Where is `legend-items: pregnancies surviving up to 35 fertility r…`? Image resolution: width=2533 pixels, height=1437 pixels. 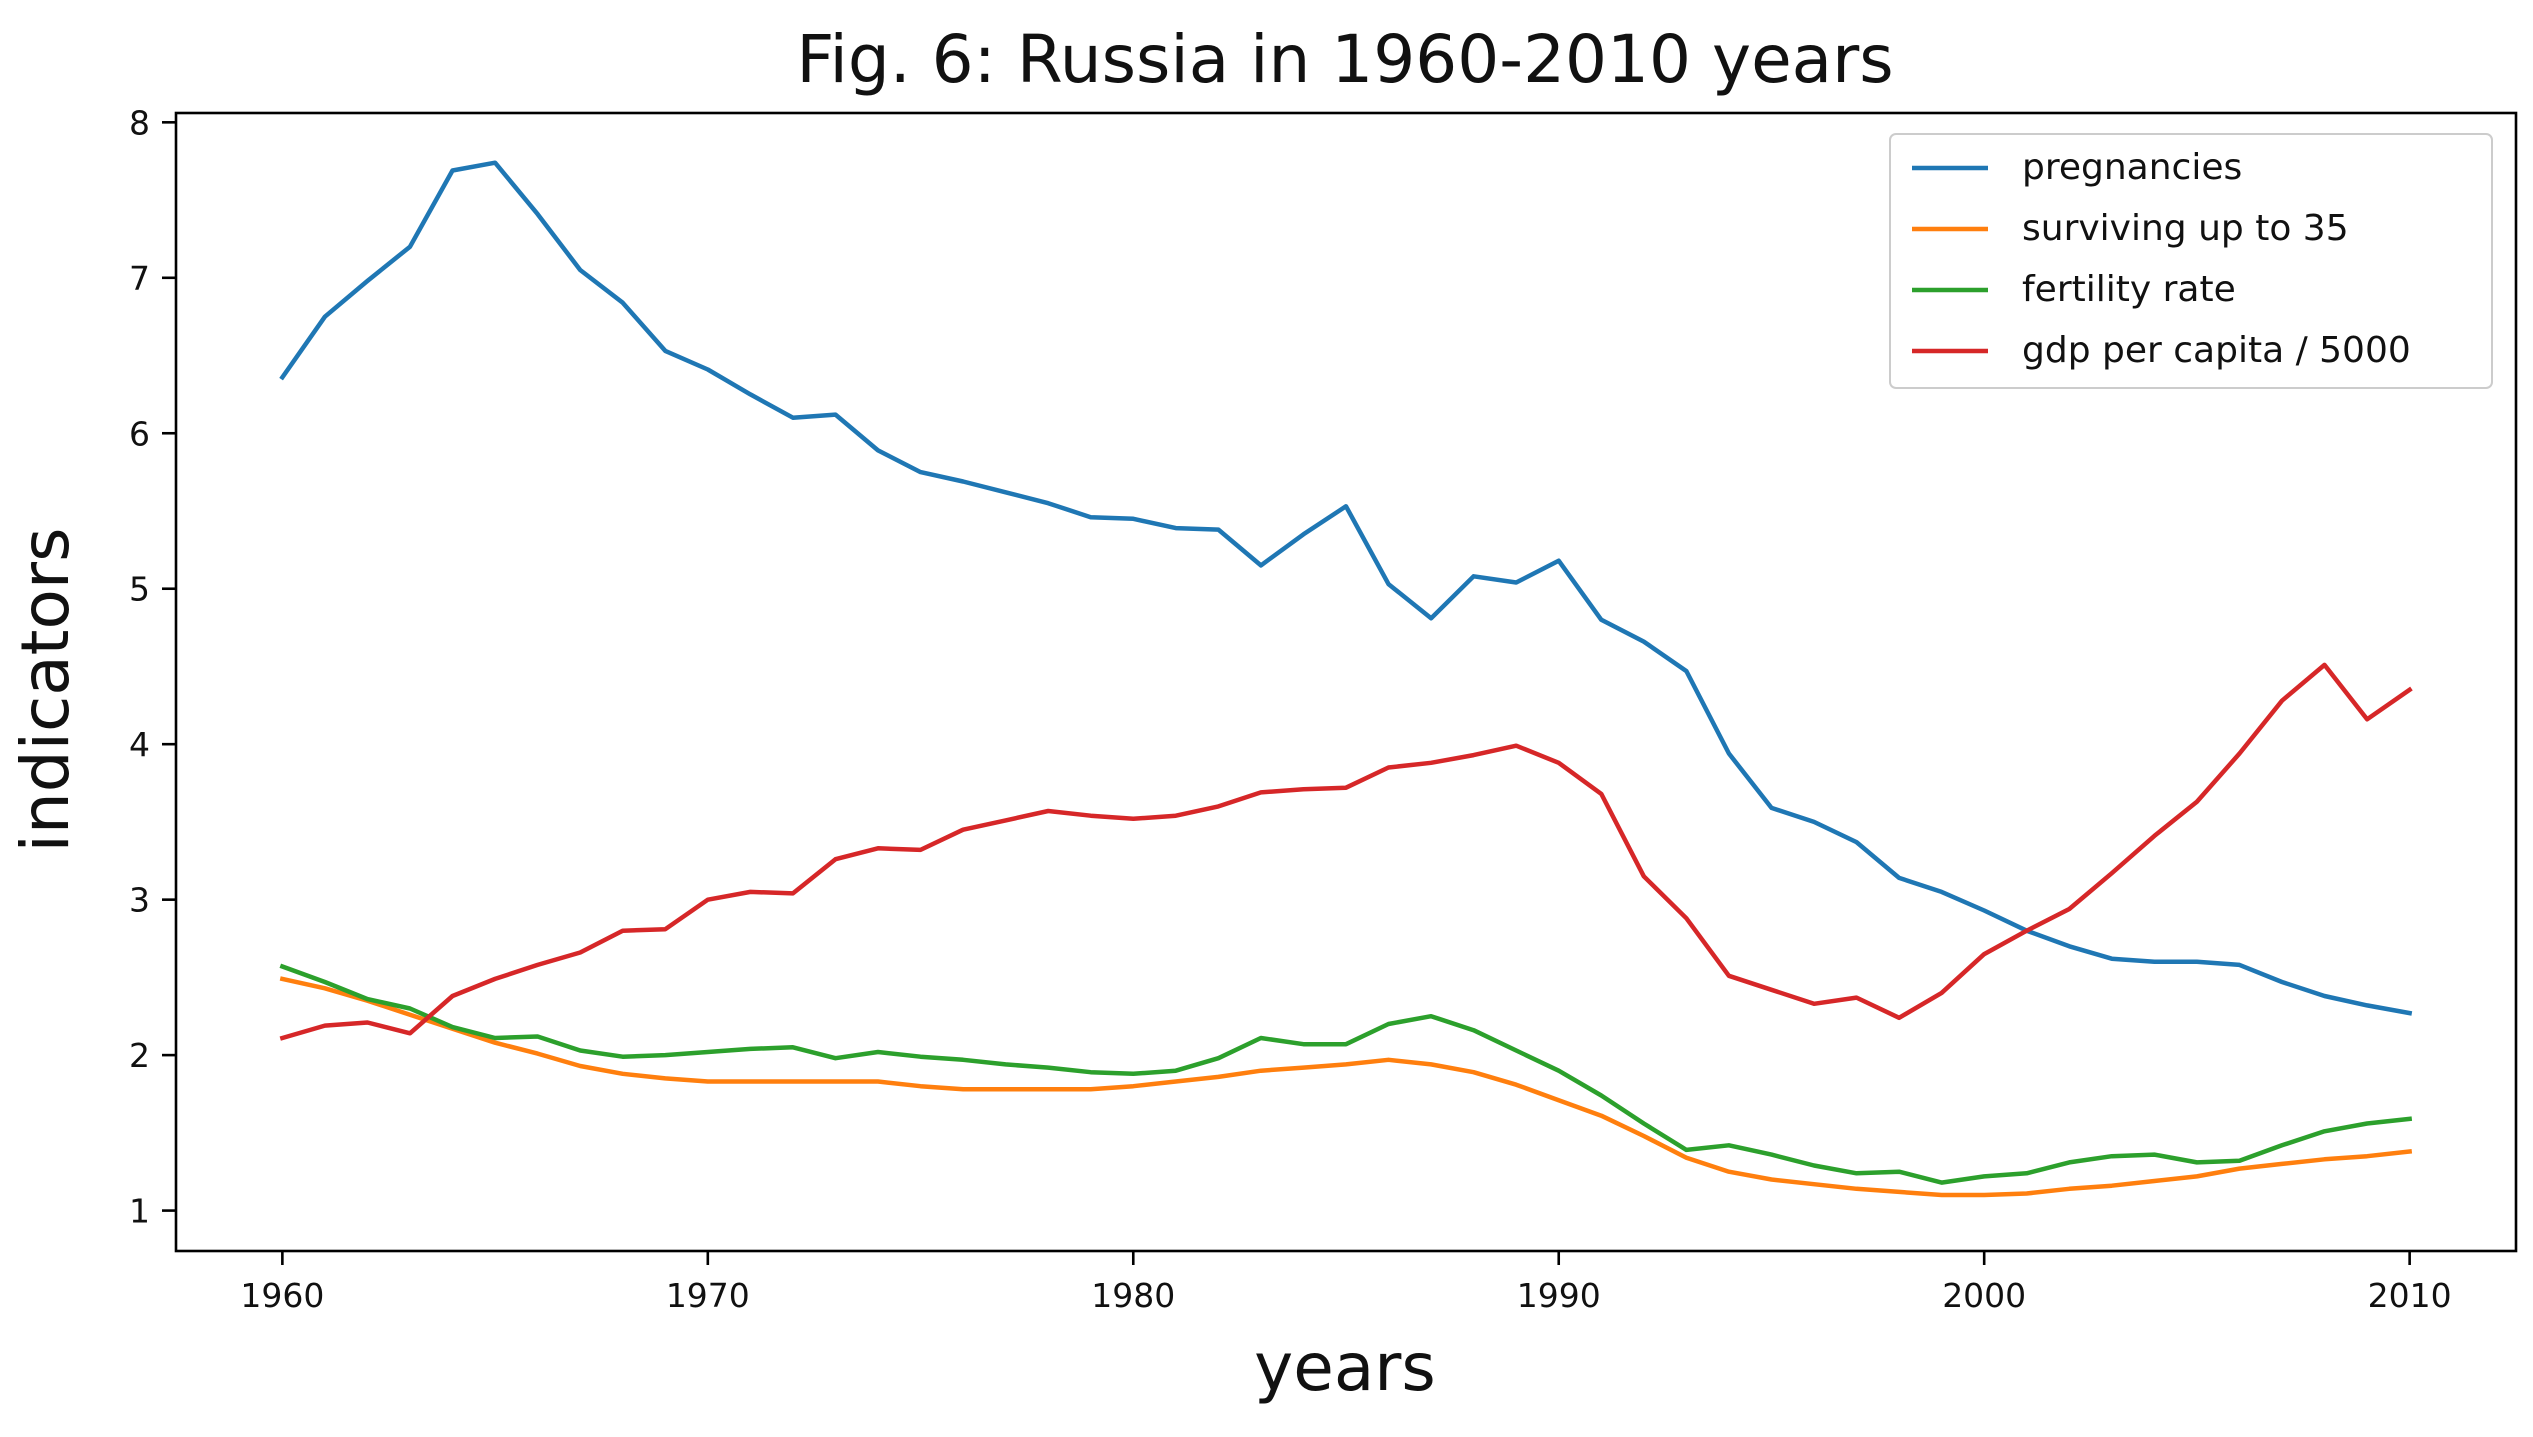 legend-items: pregnancies surviving up to 35 fertility r… is located at coordinates (2161, 259).